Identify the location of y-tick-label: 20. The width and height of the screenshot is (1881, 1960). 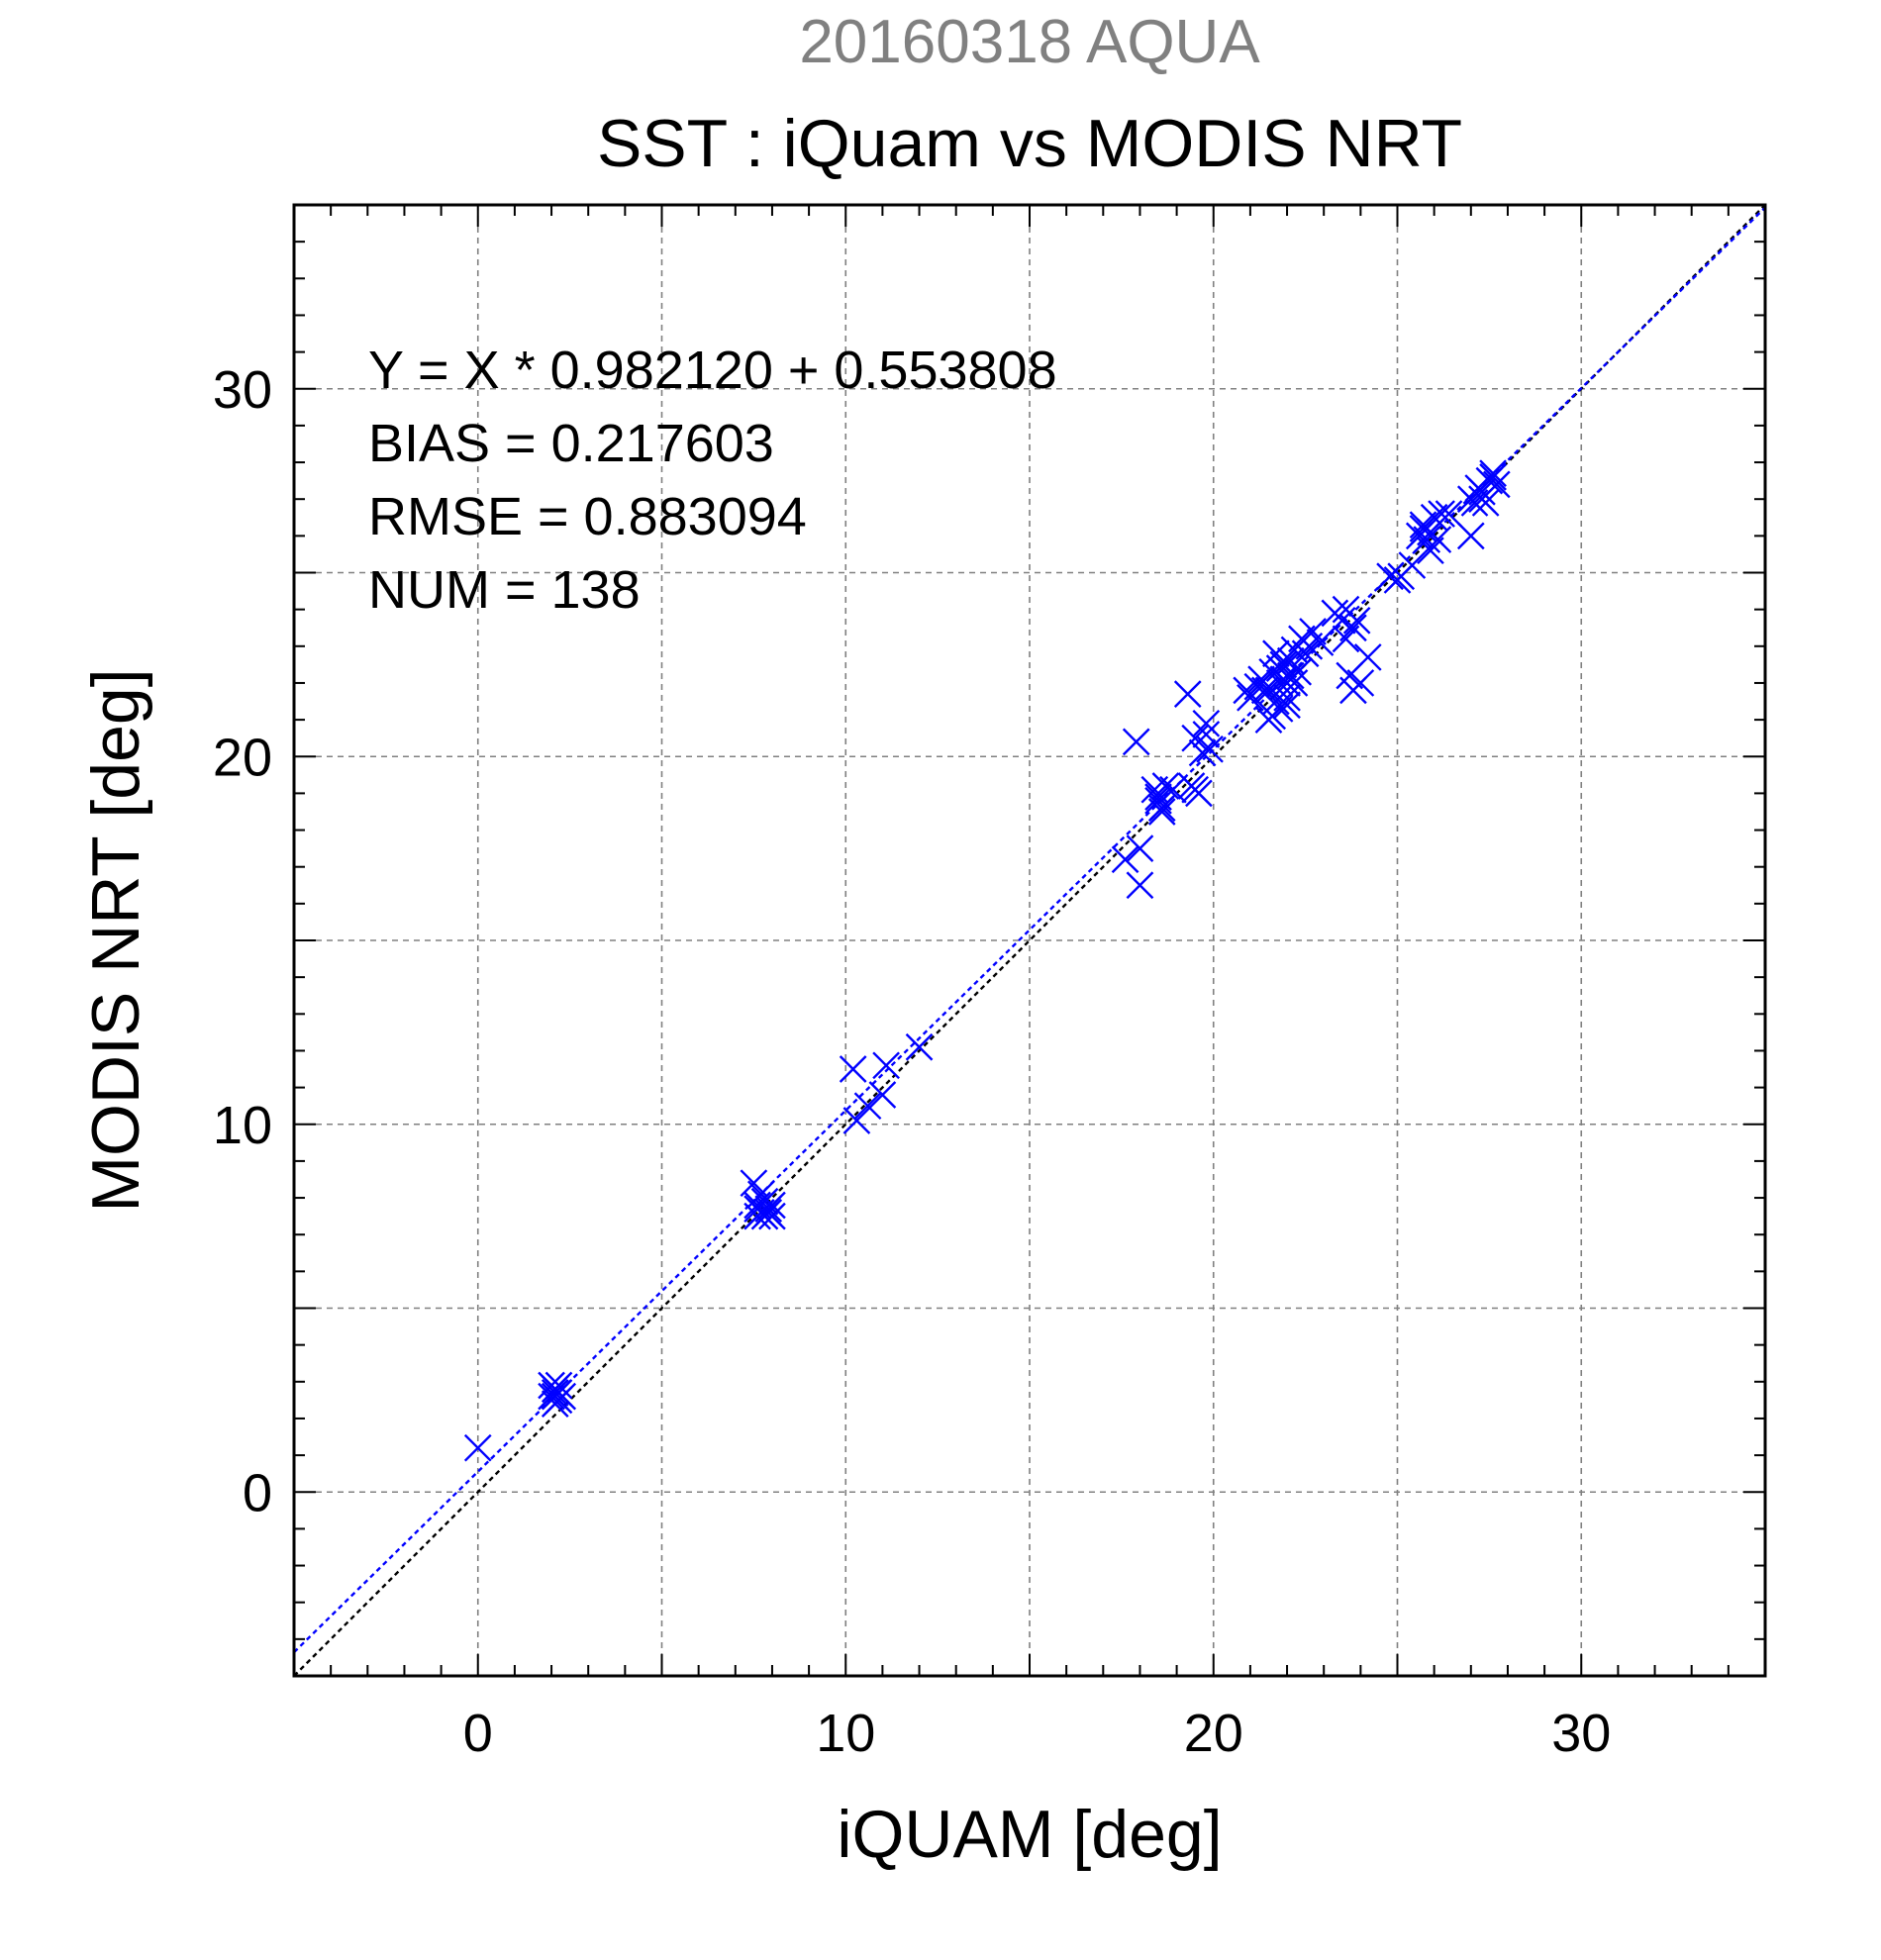
(243, 757).